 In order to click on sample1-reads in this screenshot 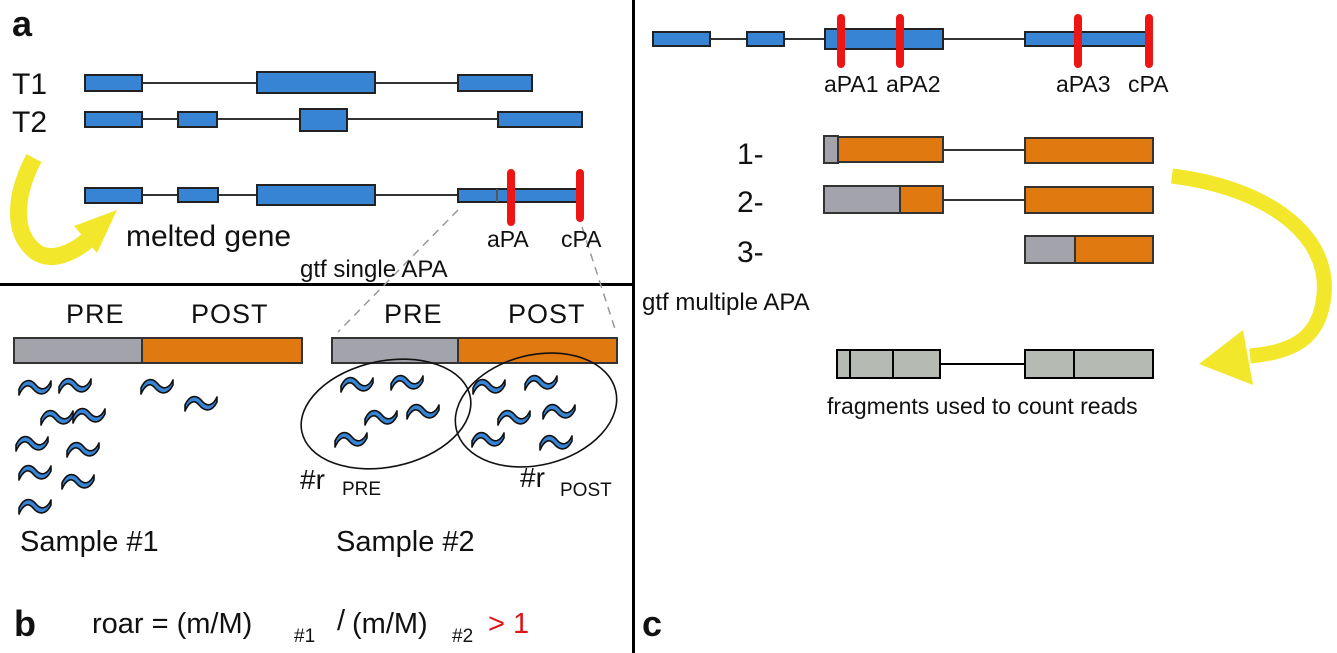, I will do `click(116, 446)`.